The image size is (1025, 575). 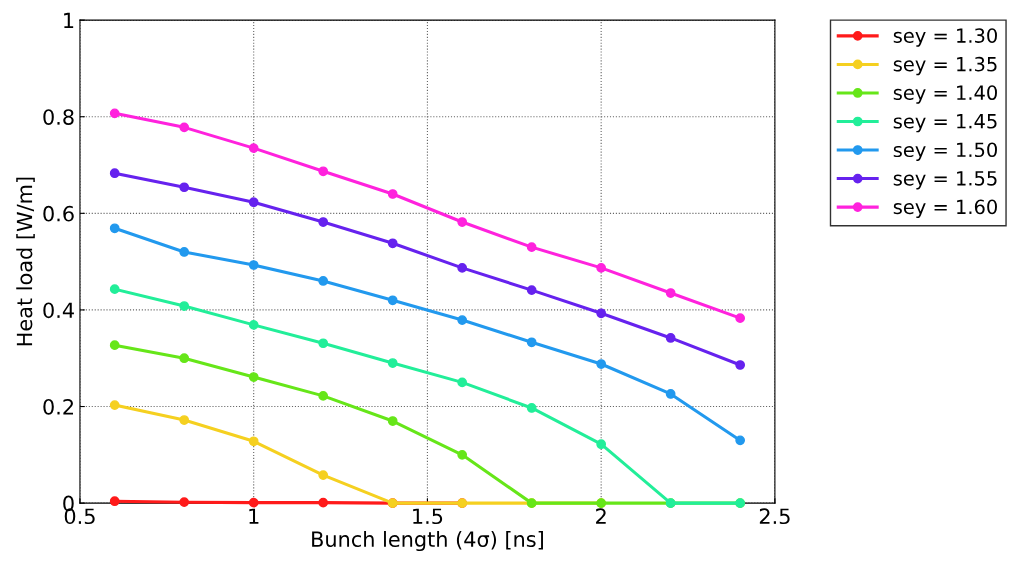 I want to click on y-tick-label: 0.8, so click(x=58, y=117).